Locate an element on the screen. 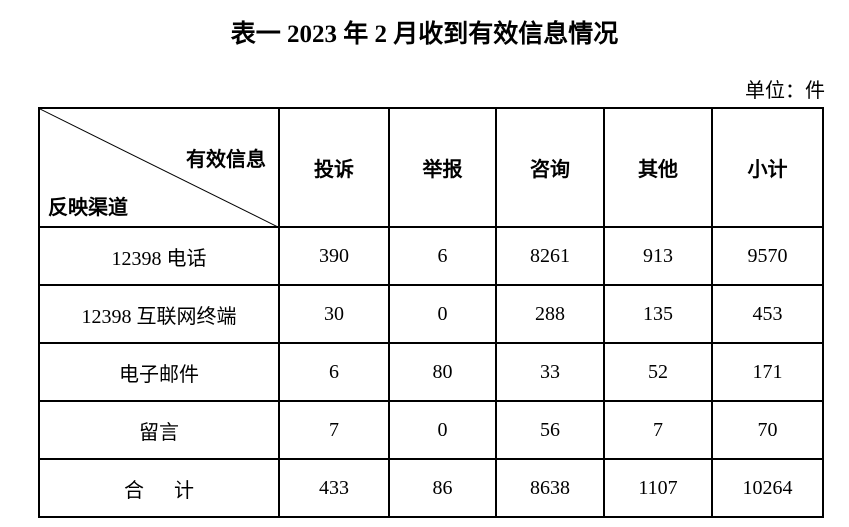  column-header: 投诉 is located at coordinates (334, 167).